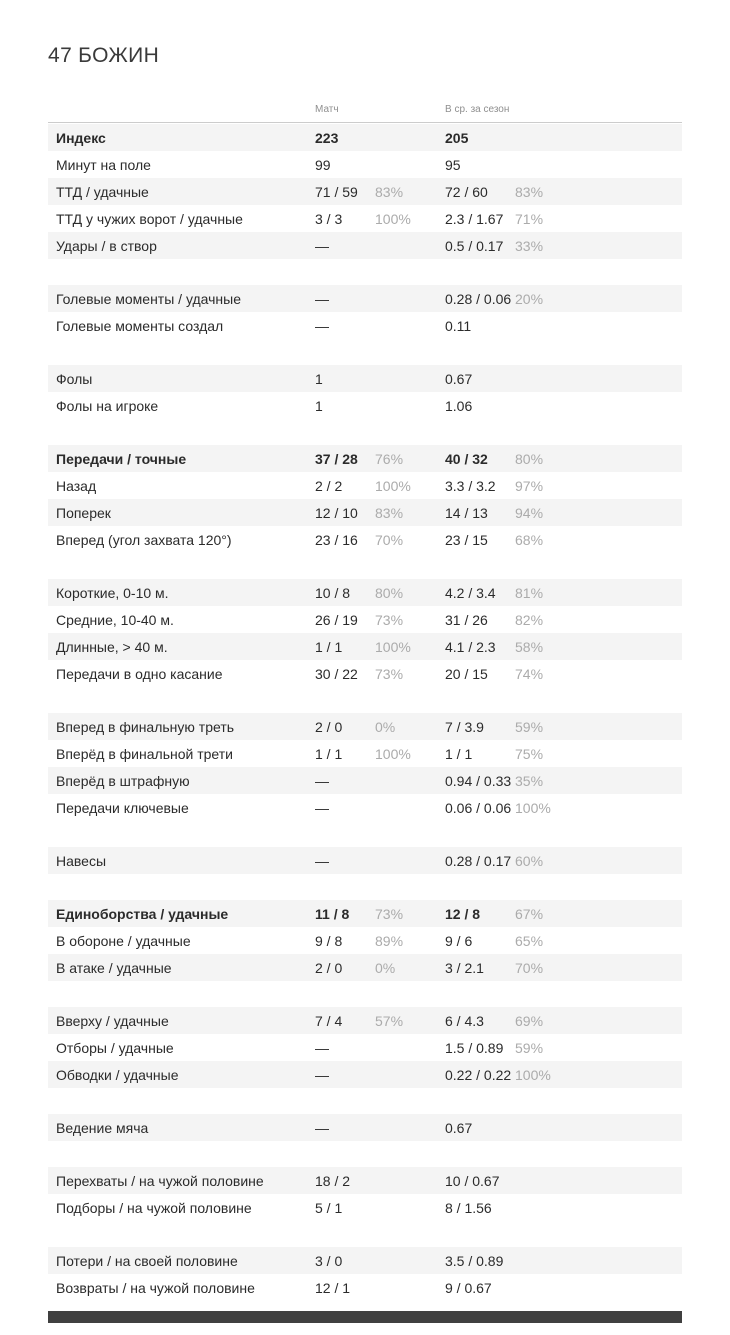  What do you see at coordinates (333, 592) in the screenshot?
I see `match-value: 10 / 8` at bounding box center [333, 592].